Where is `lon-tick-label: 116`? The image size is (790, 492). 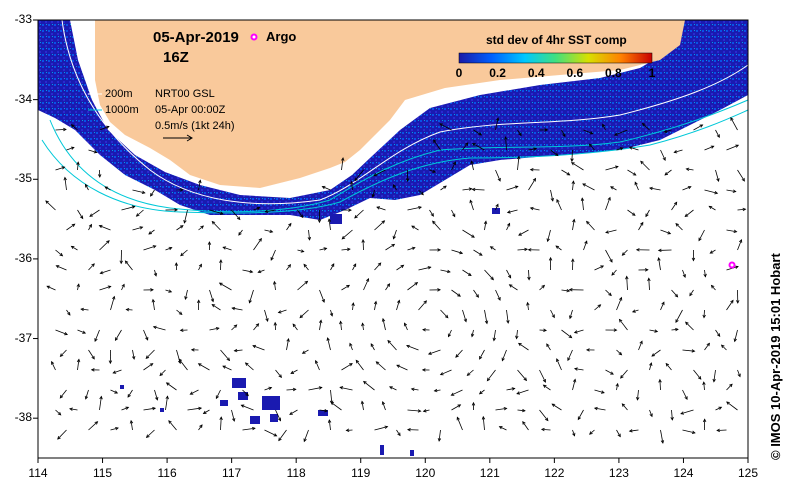
lon-tick-label: 116 is located at coordinates (167, 473).